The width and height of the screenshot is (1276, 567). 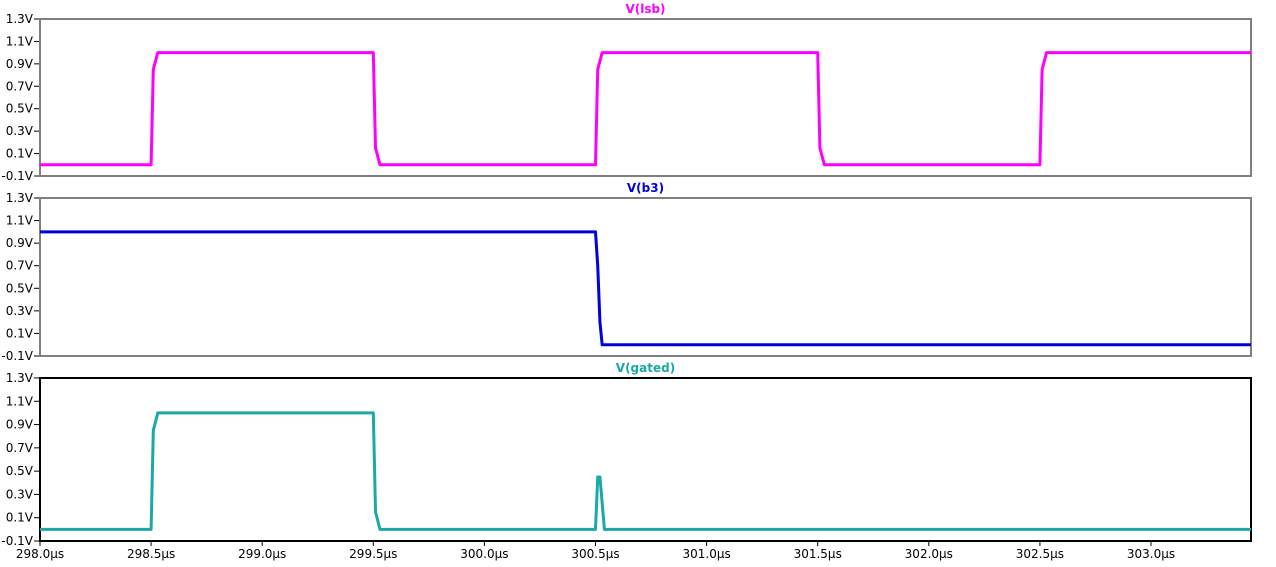 I want to click on x-tick-label: 300.0µs, so click(x=484, y=554).